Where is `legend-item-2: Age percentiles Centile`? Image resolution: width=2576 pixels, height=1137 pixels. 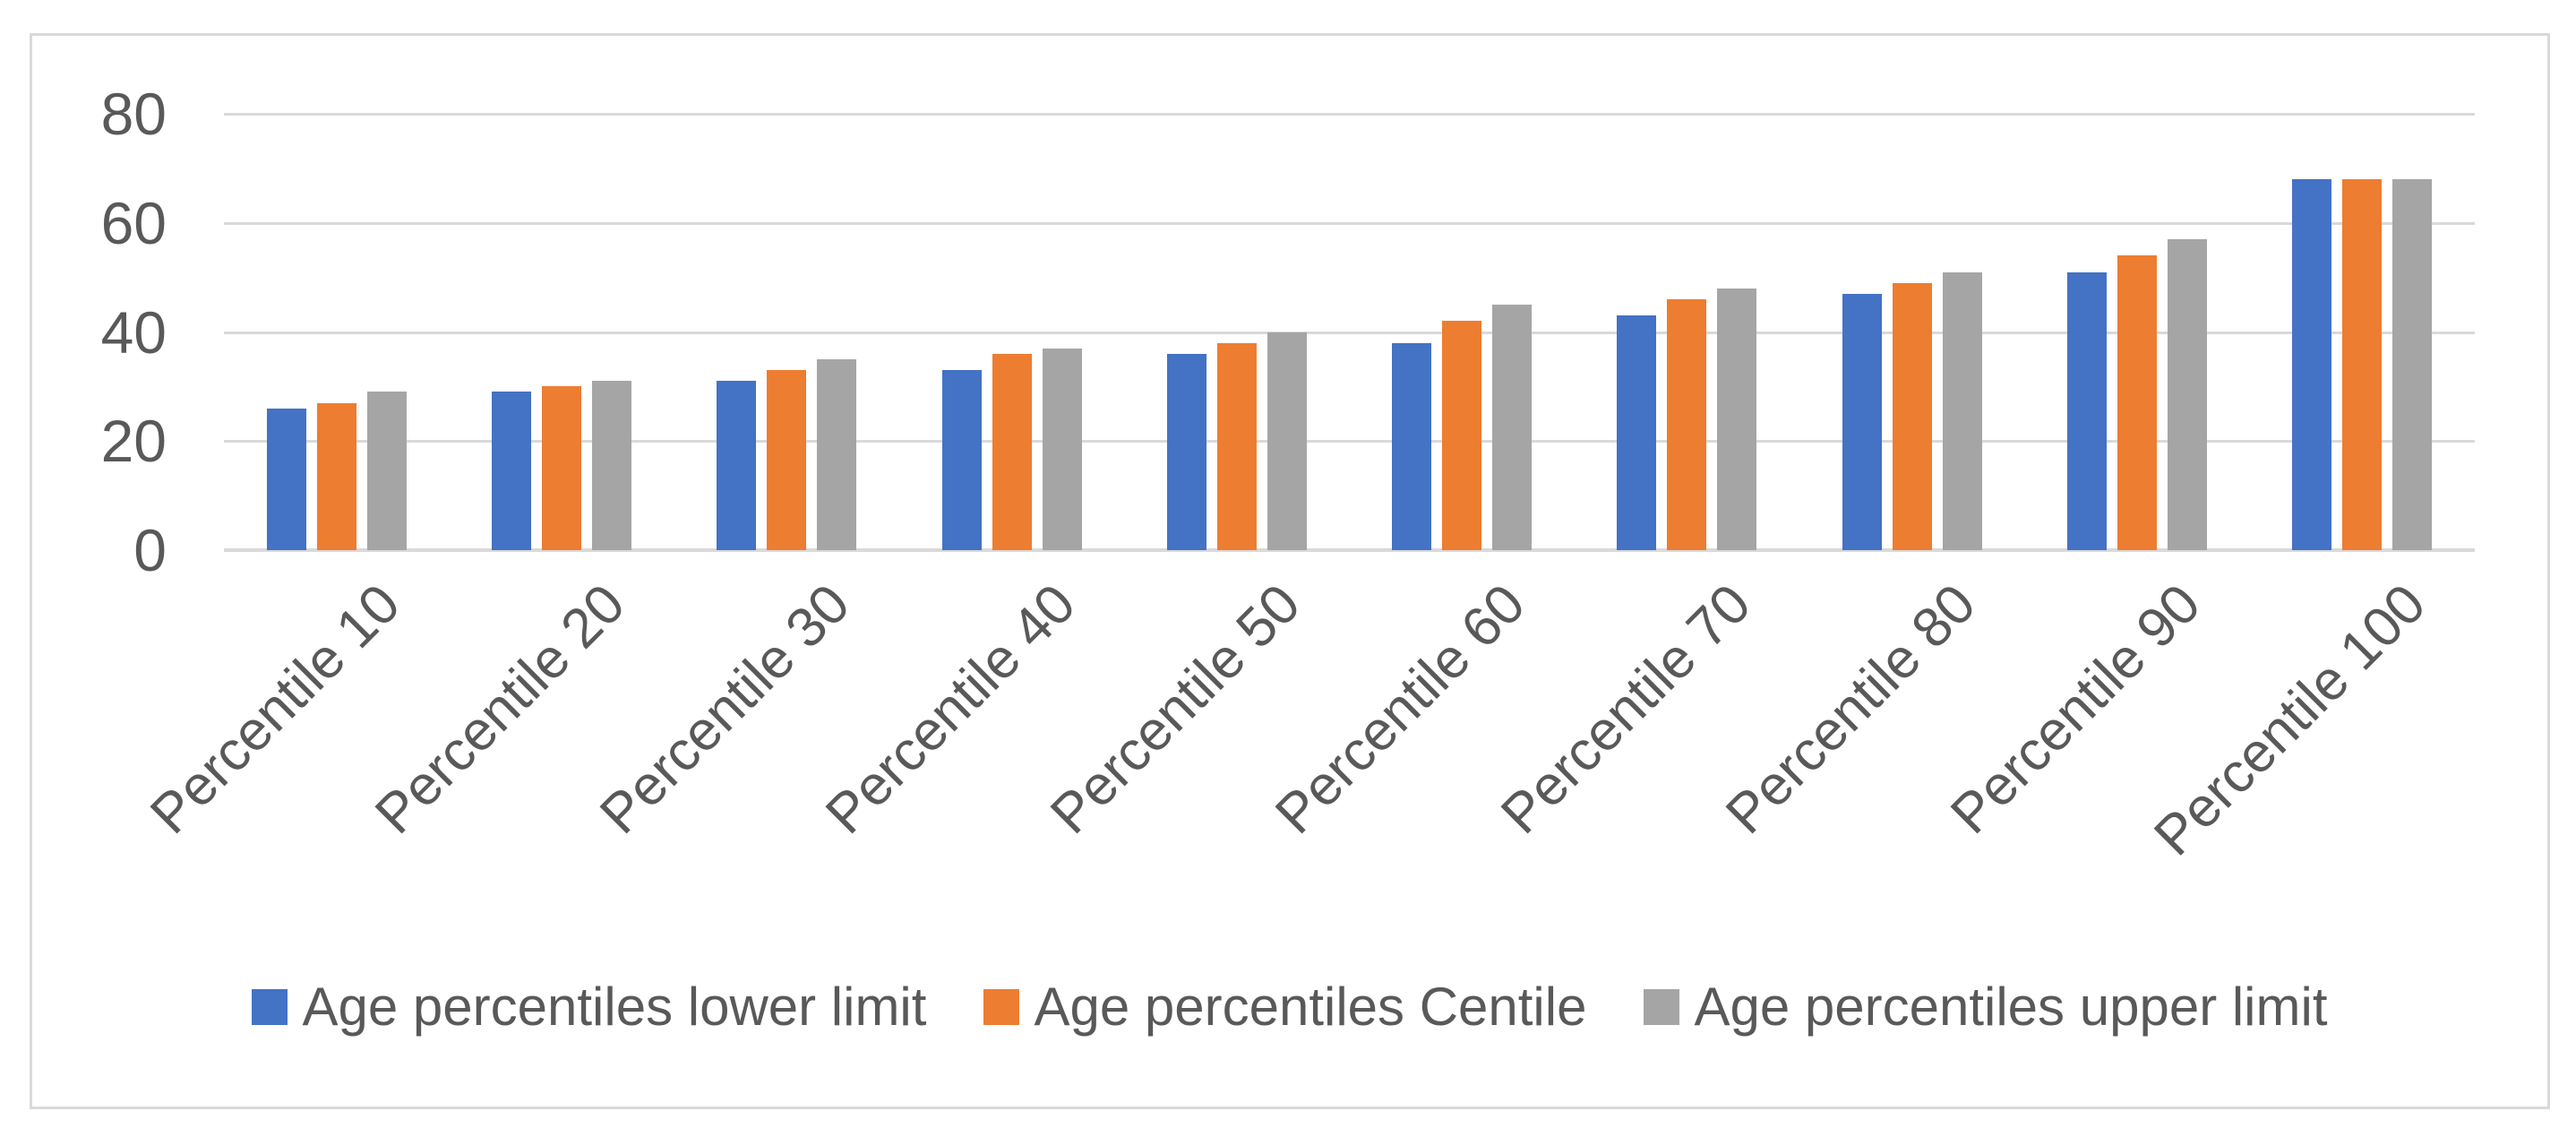 legend-item-2: Age percentiles Centile is located at coordinates (1284, 1007).